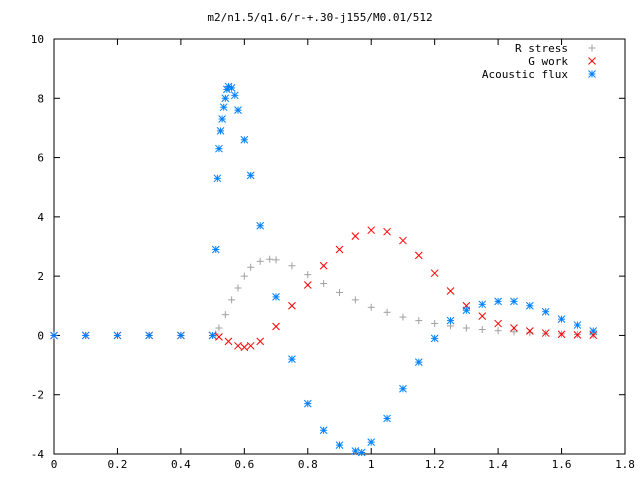 The image size is (640, 480). Describe the element at coordinates (525, 74) in the screenshot. I see `legend-label: Acoustic flux` at that location.